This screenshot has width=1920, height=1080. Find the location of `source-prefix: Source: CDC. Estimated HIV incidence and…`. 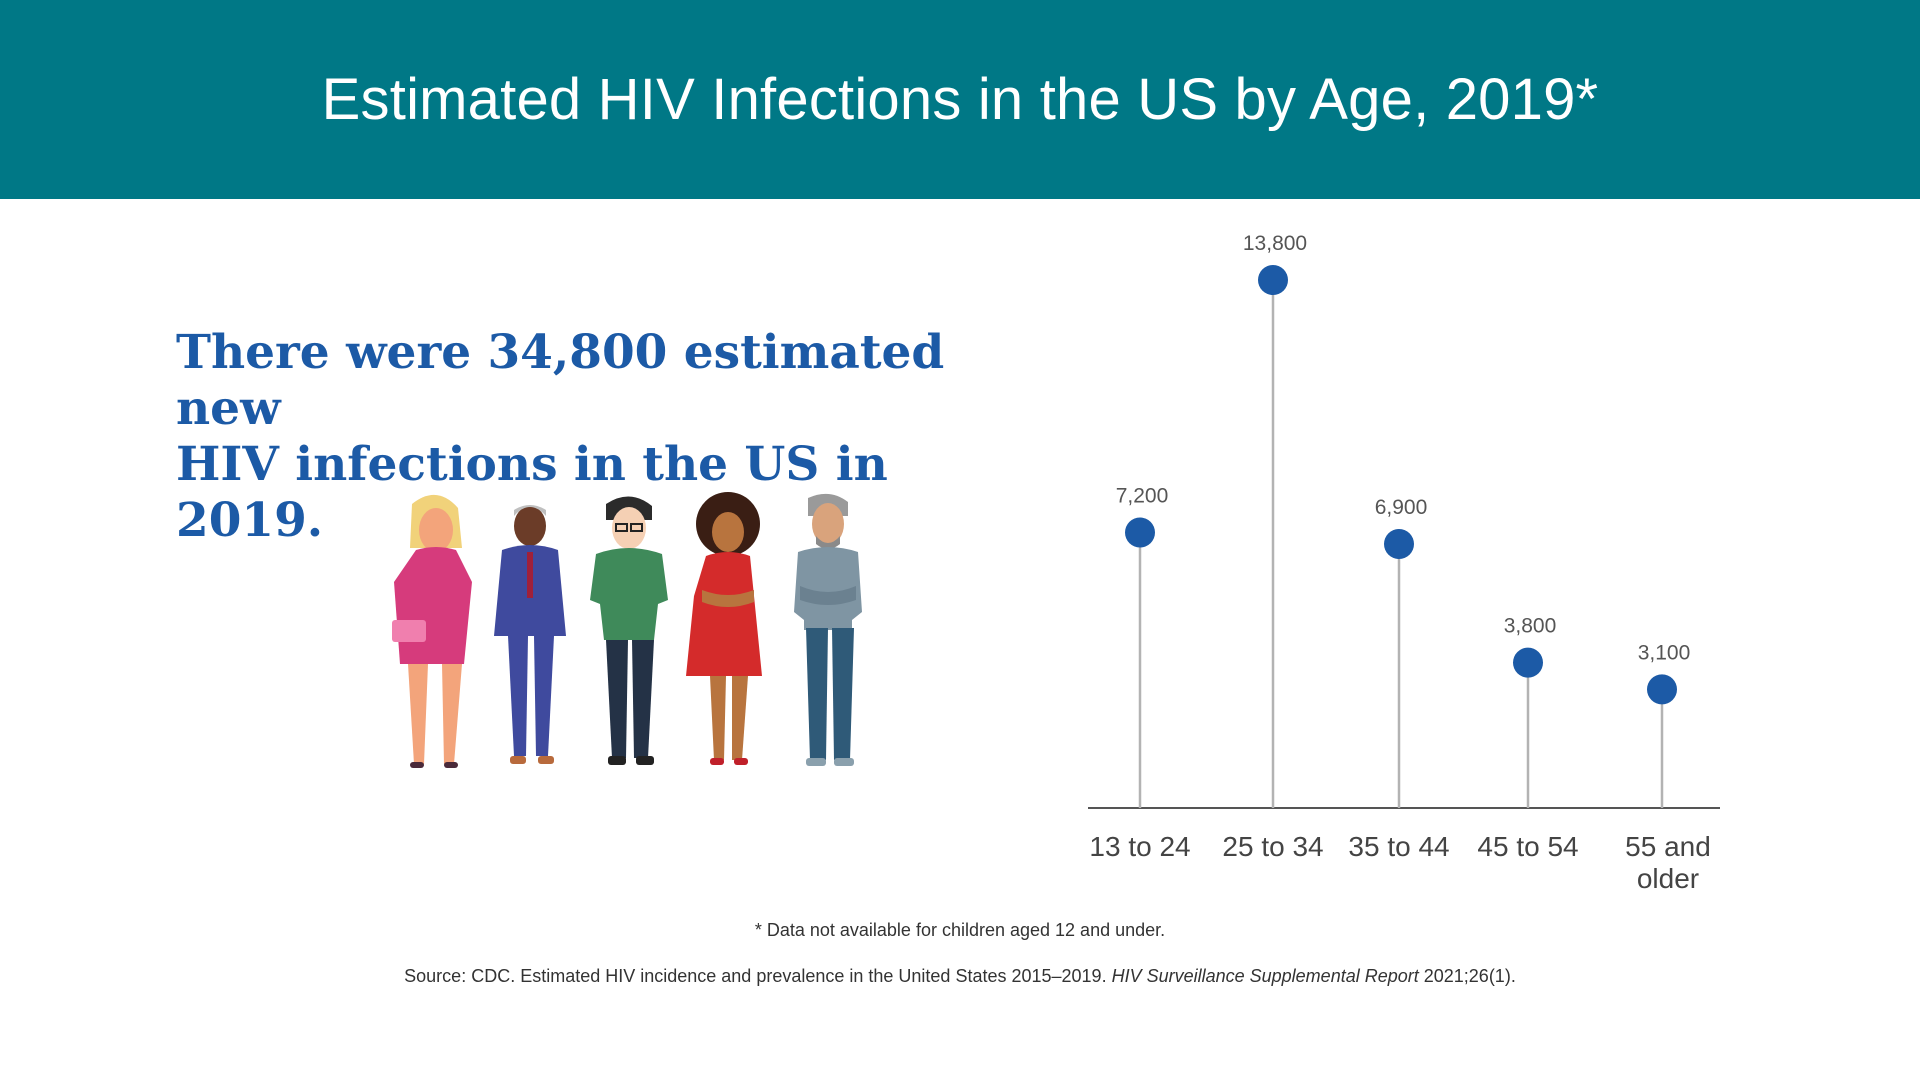

source-prefix: Source: CDC. Estimated HIV incidence and… is located at coordinates (758, 976).